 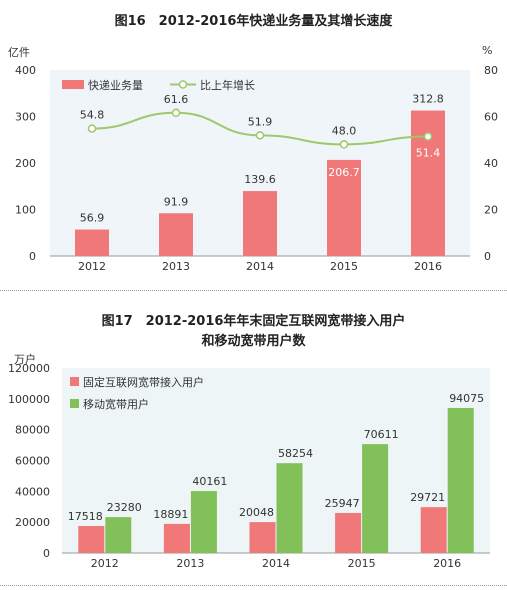 I want to click on bar-data-label: 25947, so click(x=342, y=503).